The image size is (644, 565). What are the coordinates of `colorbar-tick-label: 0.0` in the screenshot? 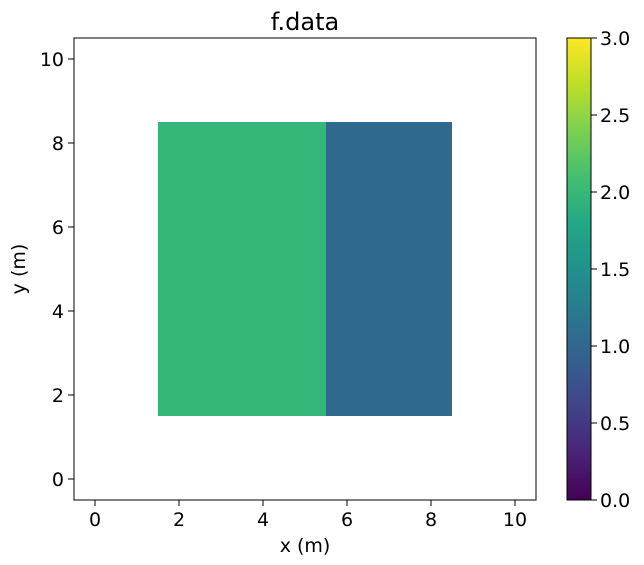 It's located at (615, 501).